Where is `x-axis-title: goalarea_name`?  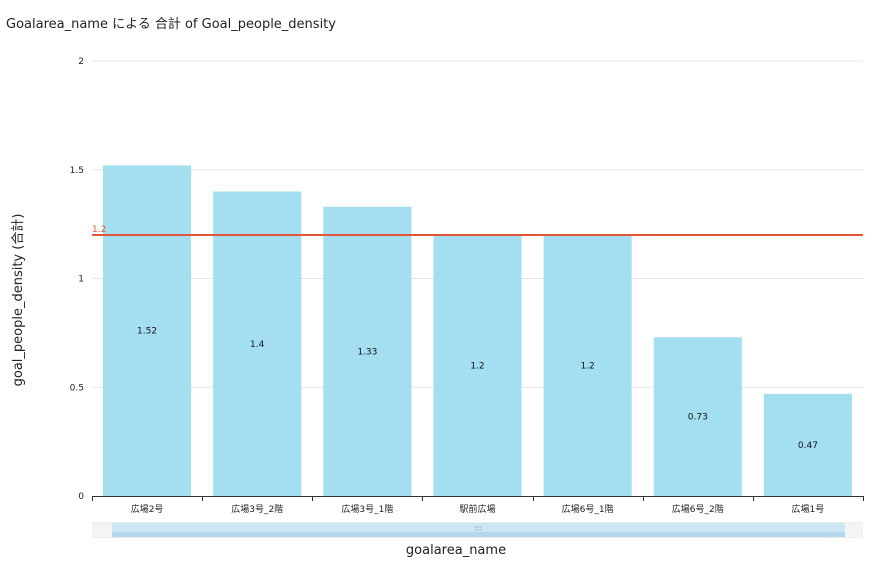
x-axis-title: goalarea_name is located at coordinates (456, 550).